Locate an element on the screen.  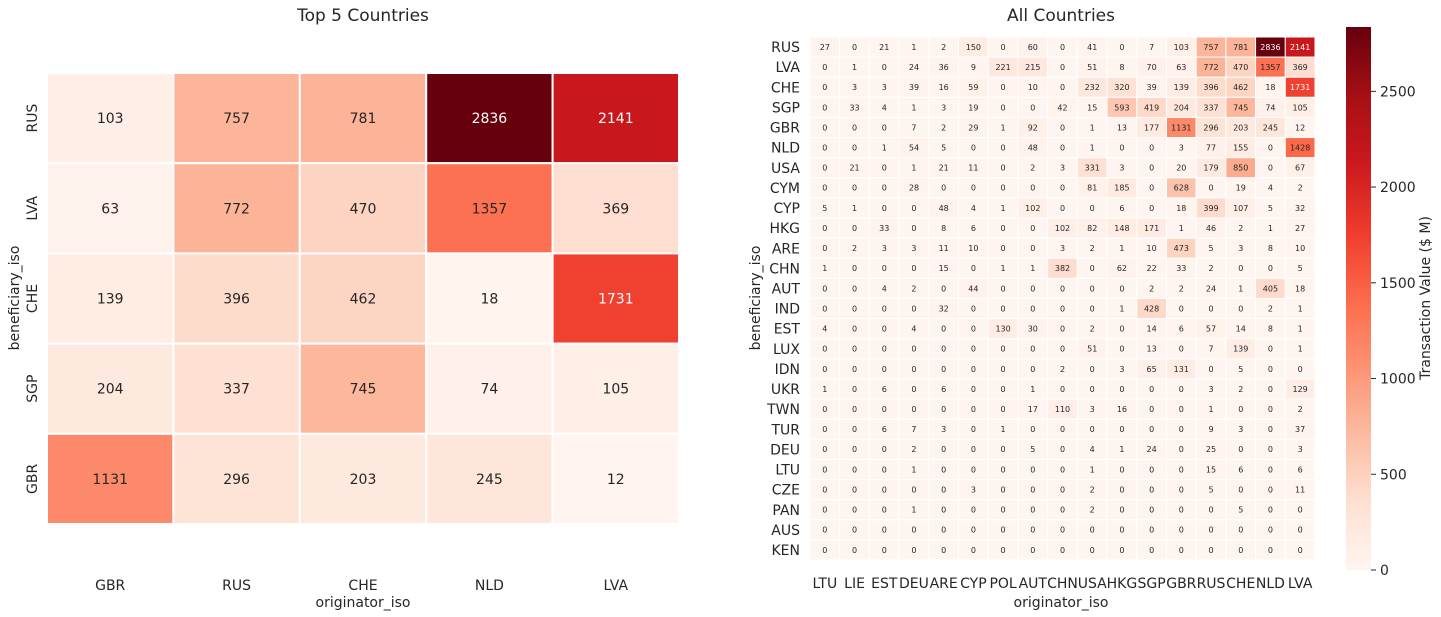
colorbar-ticks: 0 500 1000 1500 2000 2500 is located at coordinates (1393, 331).